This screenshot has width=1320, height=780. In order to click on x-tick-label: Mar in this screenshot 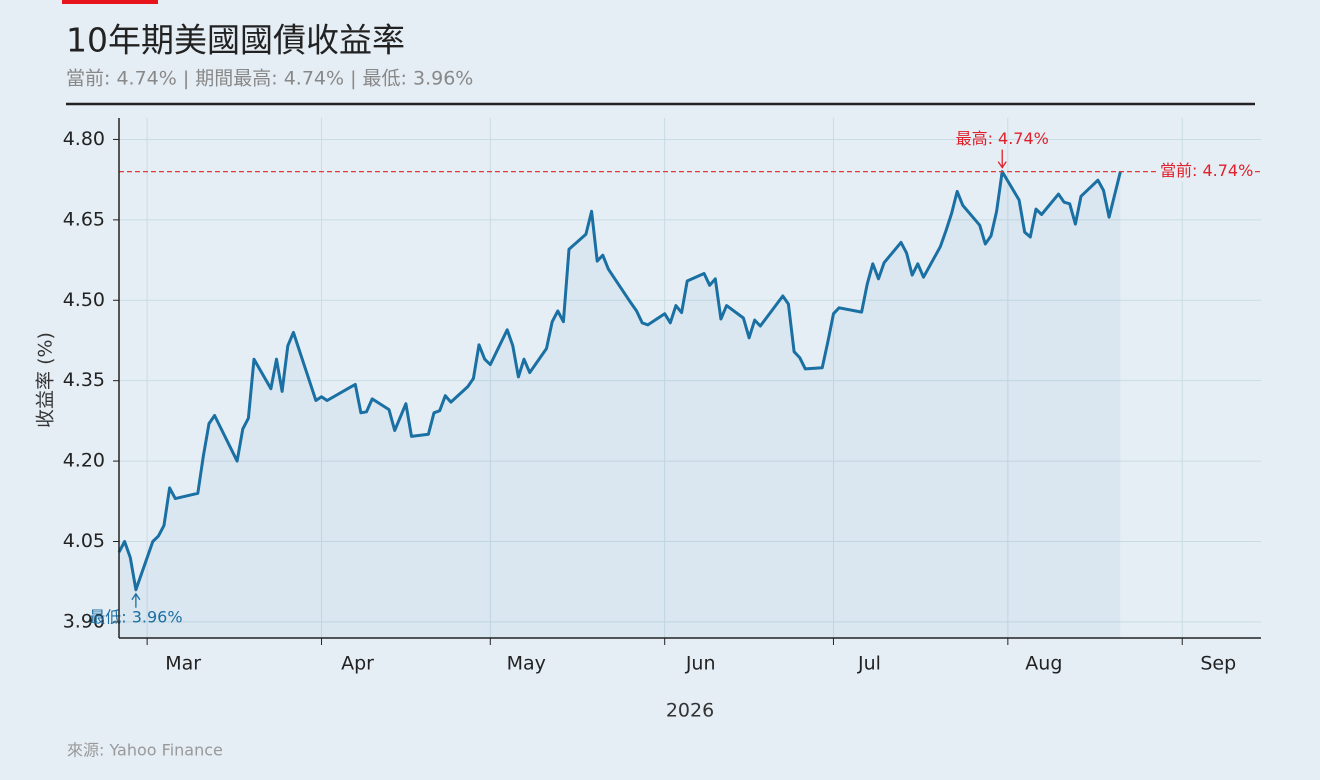, I will do `click(183, 664)`.